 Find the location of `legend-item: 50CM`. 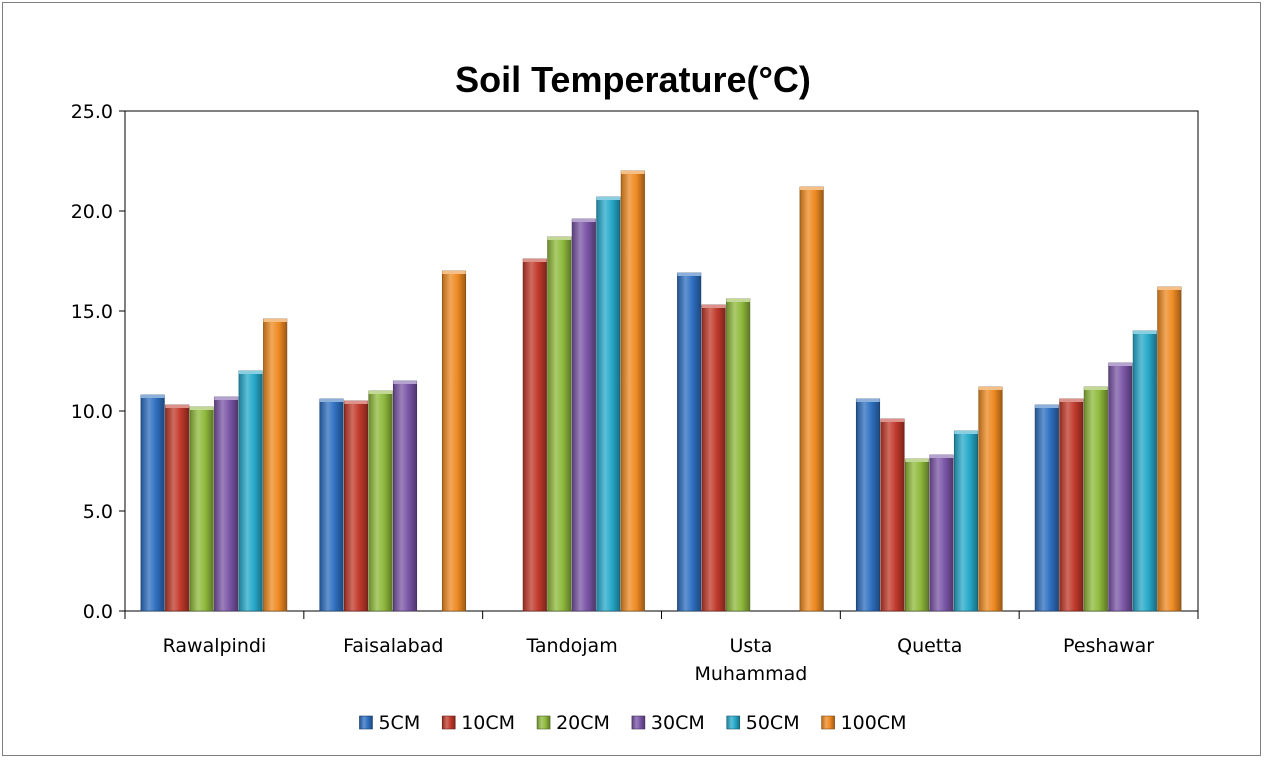

legend-item: 50CM is located at coordinates (763, 723).